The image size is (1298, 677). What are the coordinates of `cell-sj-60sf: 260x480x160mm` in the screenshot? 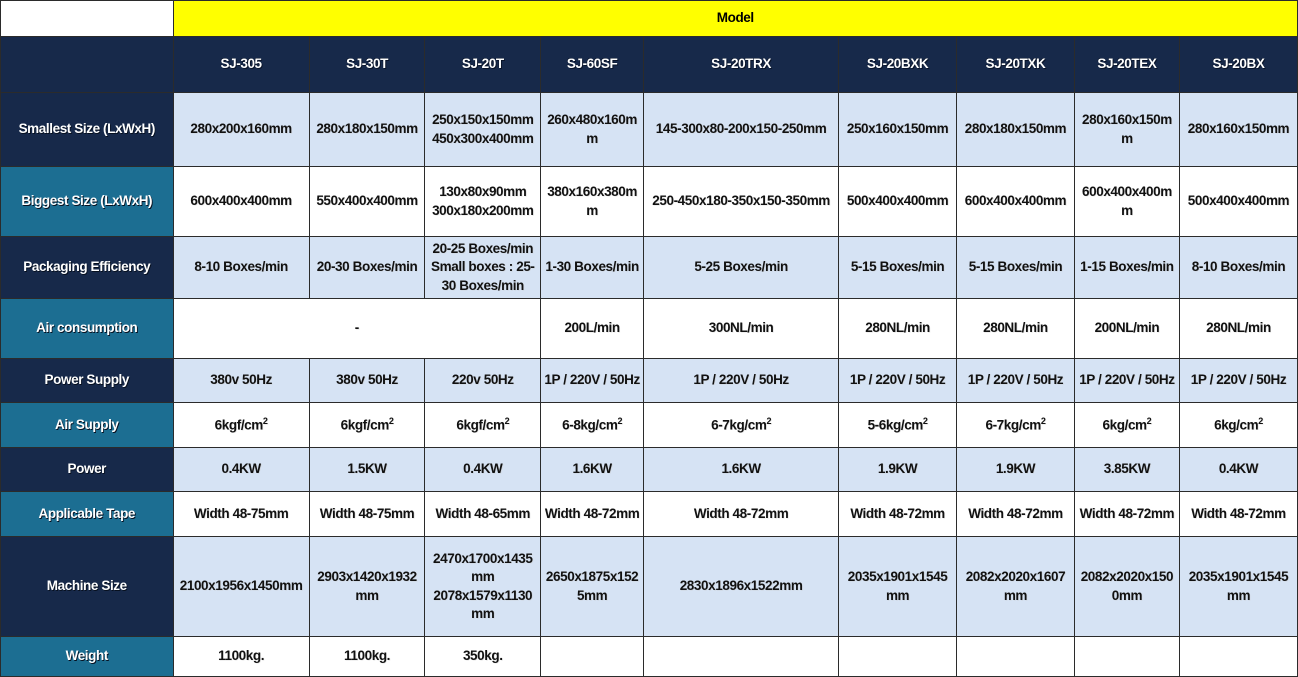 It's located at (592, 129).